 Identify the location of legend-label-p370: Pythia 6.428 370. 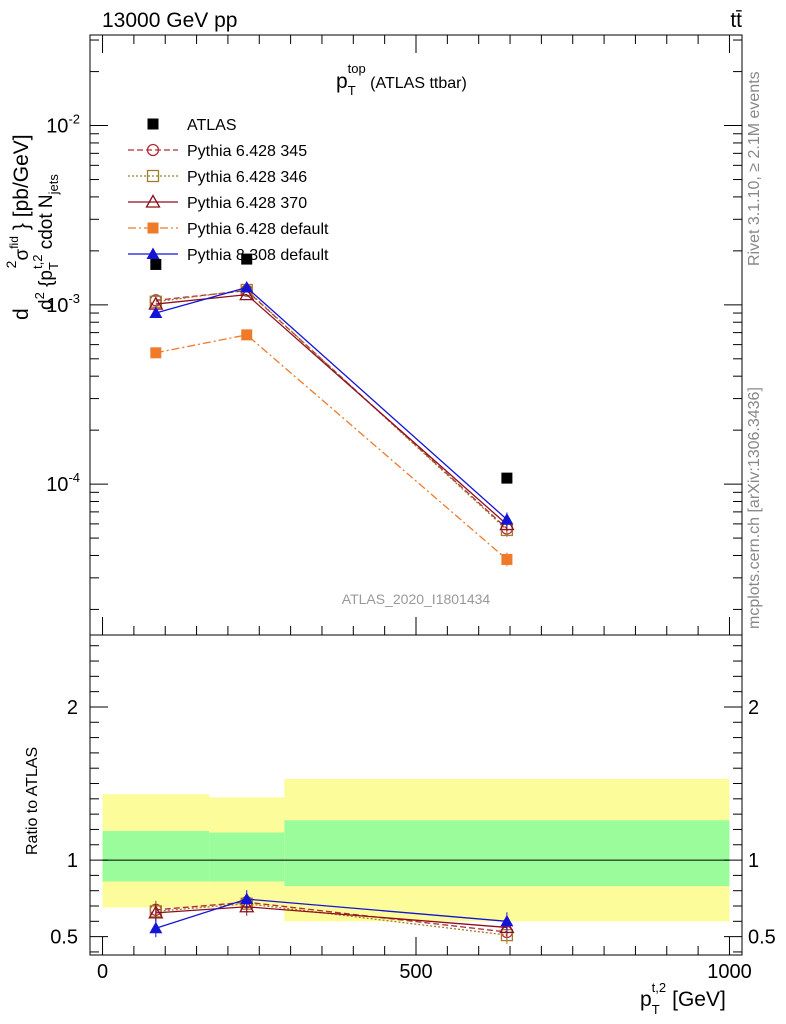
(247, 203).